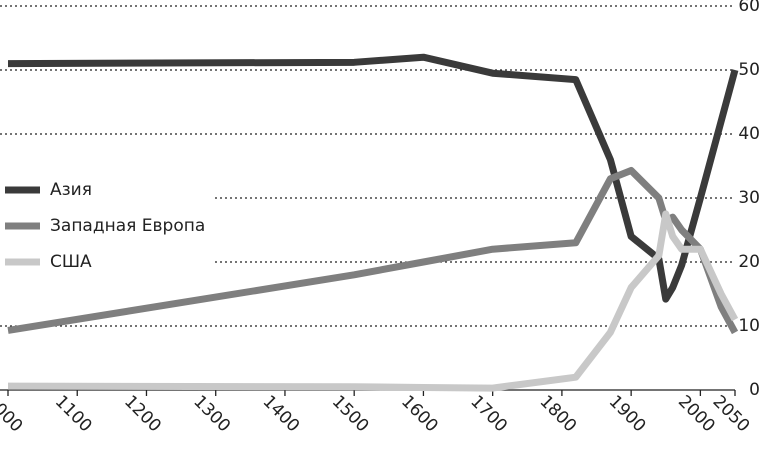 This screenshot has width=770, height=454. Describe the element at coordinates (749, 134) in the screenshot. I see `y-tick-label: 40` at that location.